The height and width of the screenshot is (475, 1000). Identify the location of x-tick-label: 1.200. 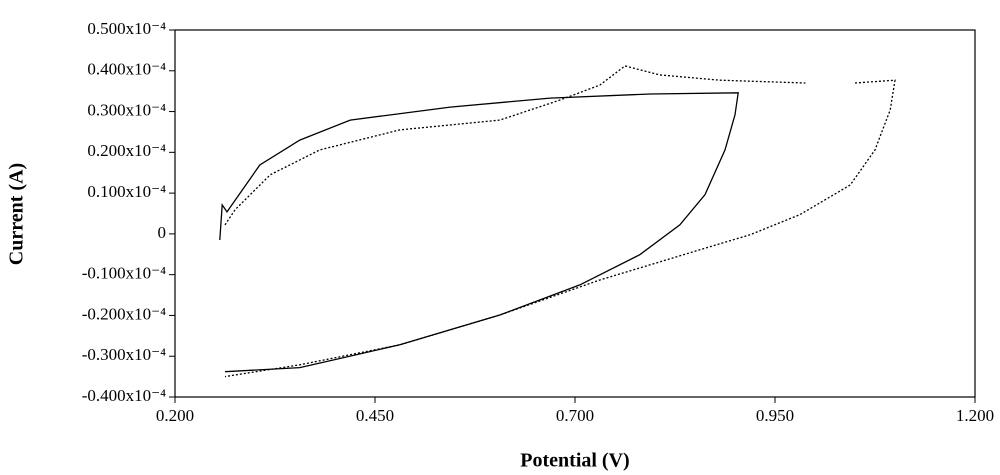
(975, 415).